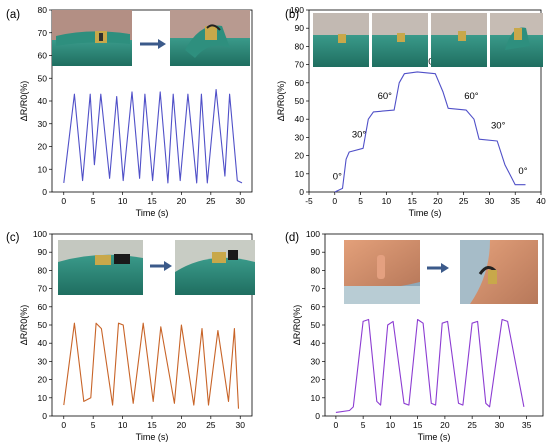 The width and height of the screenshot is (550, 444). I want to click on photo-elbow-straight, so click(382, 272).